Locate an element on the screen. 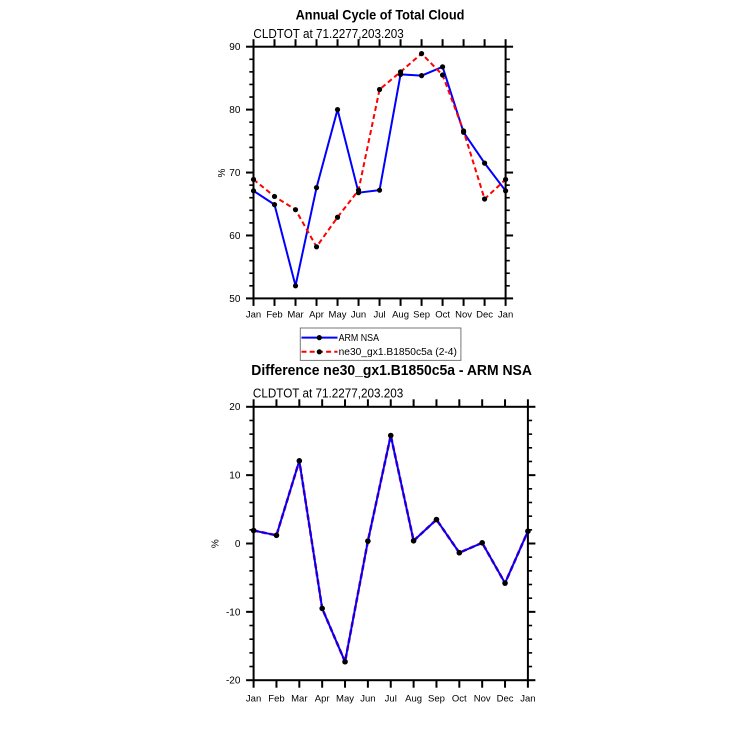 The width and height of the screenshot is (730, 735). svg-text: -20 is located at coordinates (233, 681).